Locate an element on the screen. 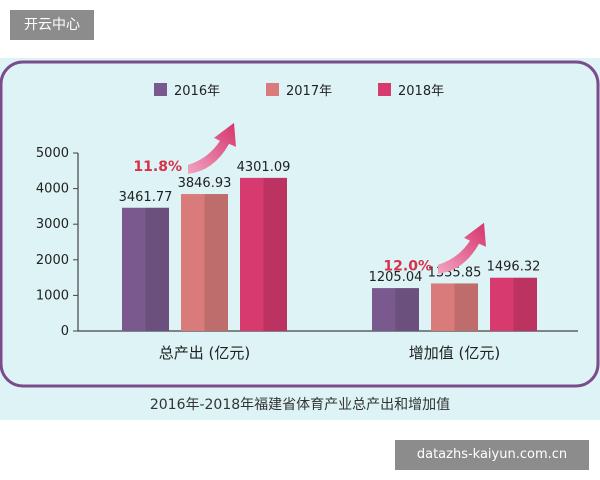 The height and width of the screenshot is (480, 600). y-tick-label: 2000 is located at coordinates (52, 260).